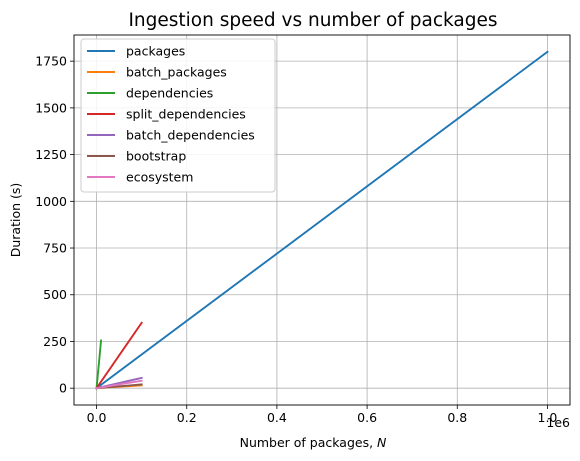  I want to click on x-axis-label-text: Number of packages,, so click(308, 442).